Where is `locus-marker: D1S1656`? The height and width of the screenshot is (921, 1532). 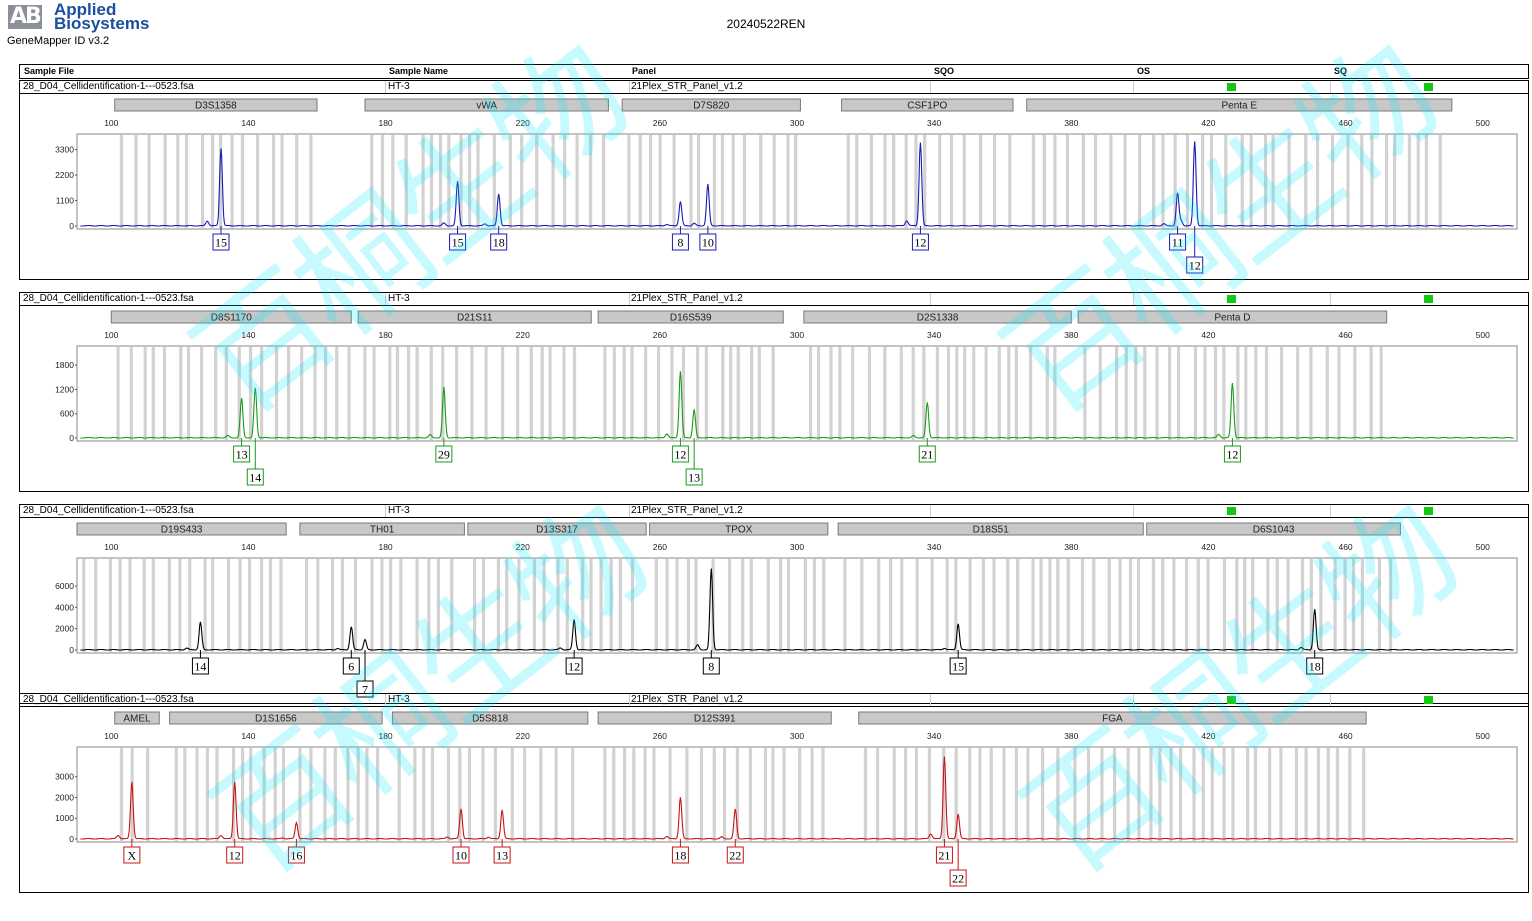
locus-marker: D1S1656 is located at coordinates (276, 718).